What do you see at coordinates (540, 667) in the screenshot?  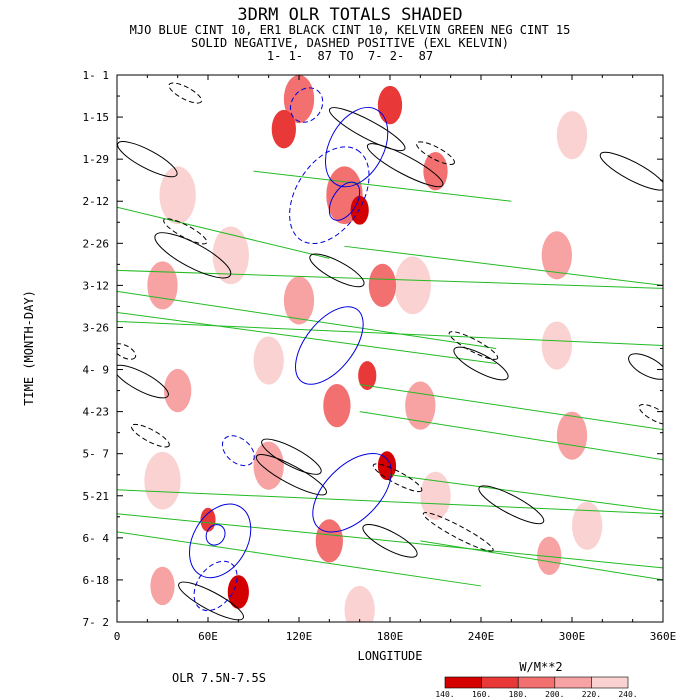 I see `colorbar-unit-label: W/M**2` at bounding box center [540, 667].